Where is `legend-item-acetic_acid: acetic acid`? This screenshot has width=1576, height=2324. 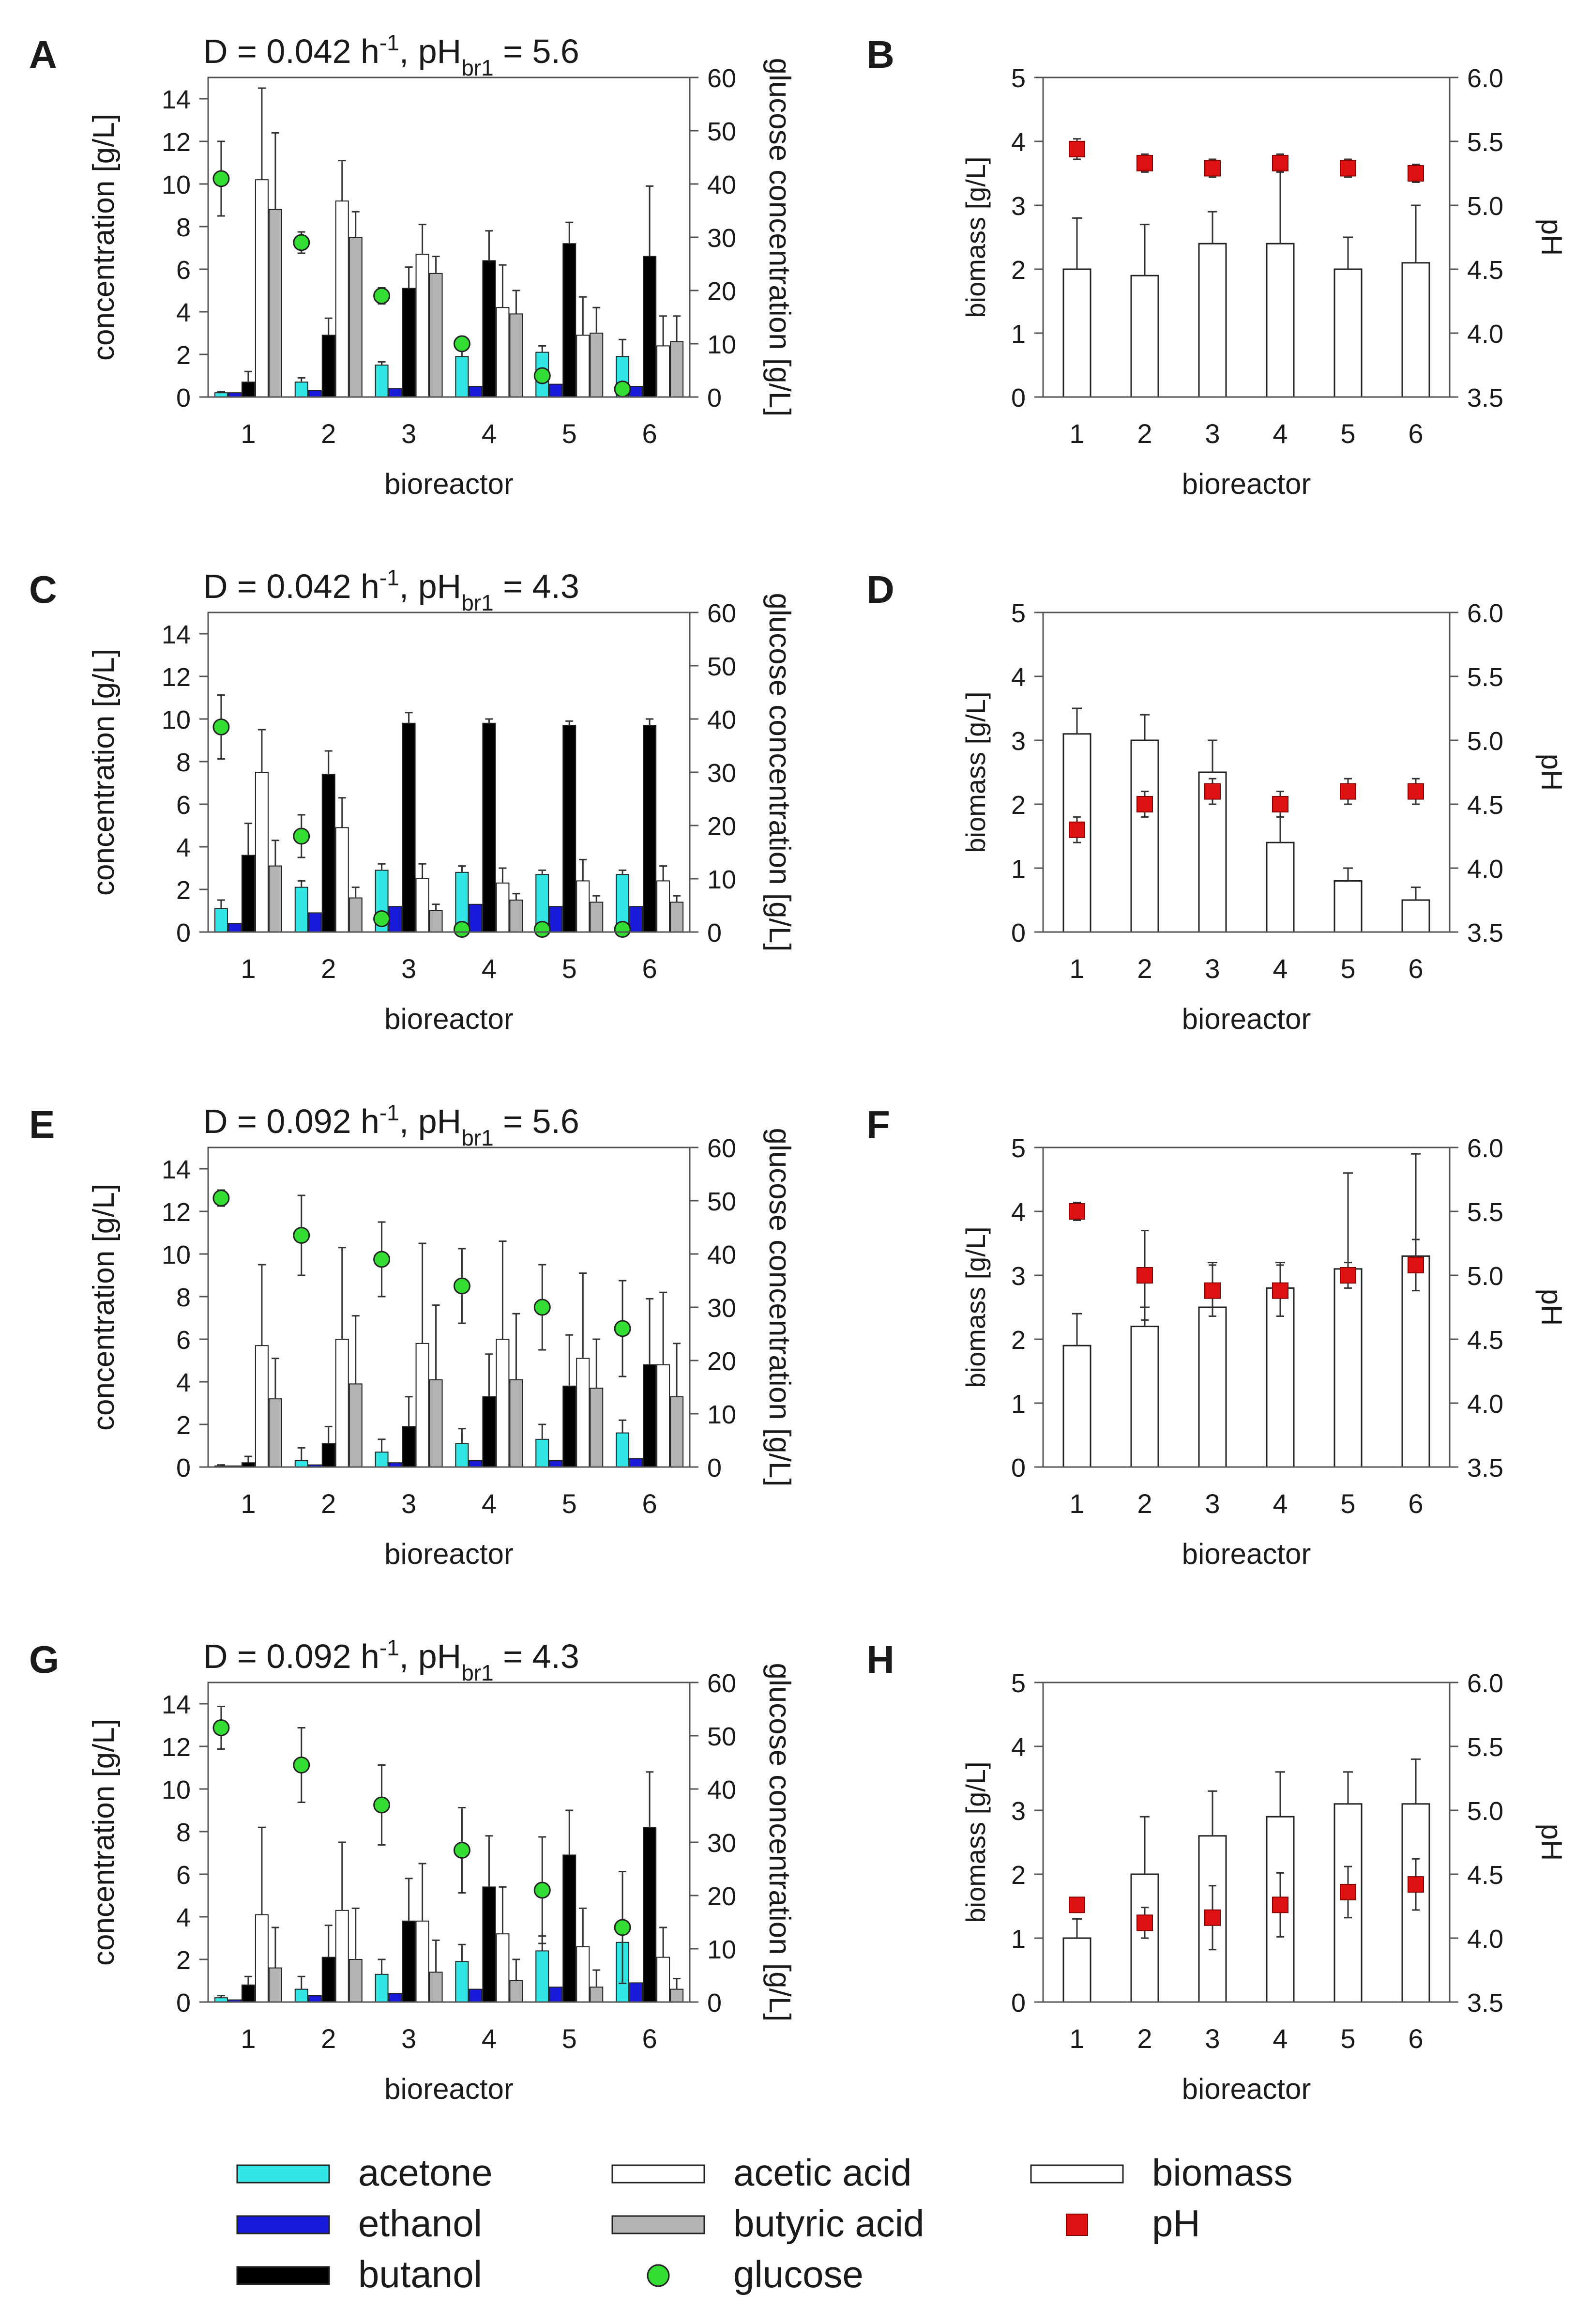
legend-item-acetic_acid: acetic acid is located at coordinates (761, 2172).